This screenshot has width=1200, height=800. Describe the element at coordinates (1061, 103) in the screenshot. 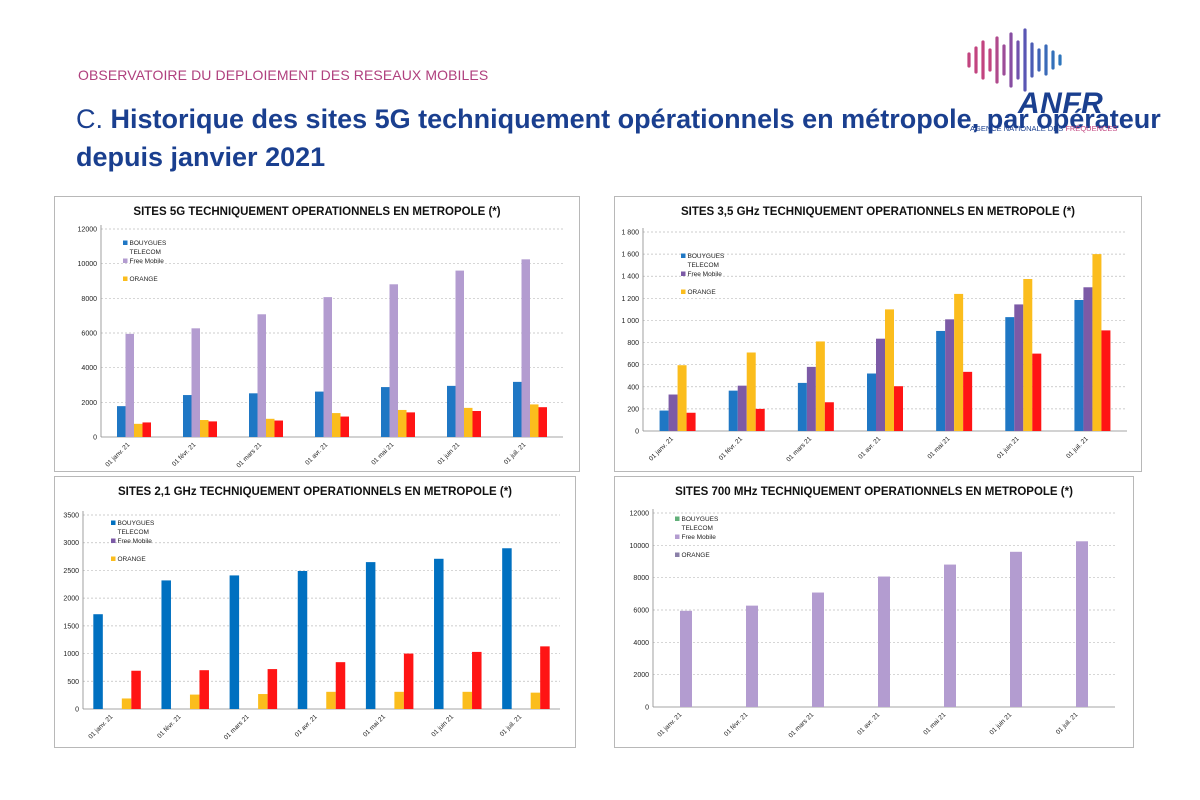

I see `logo-name: ANFR` at that location.